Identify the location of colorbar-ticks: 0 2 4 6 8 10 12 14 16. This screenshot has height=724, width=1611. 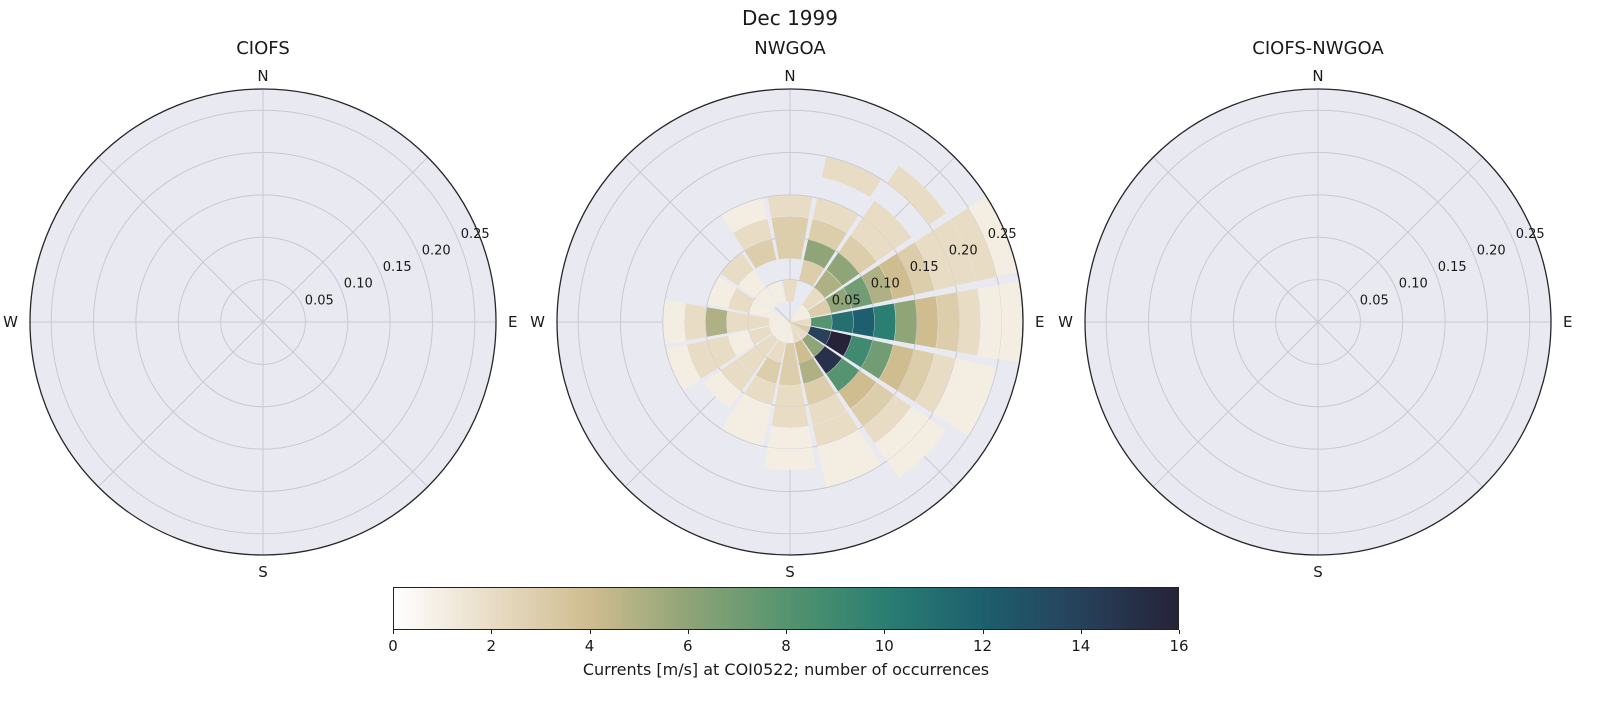
(788, 645).